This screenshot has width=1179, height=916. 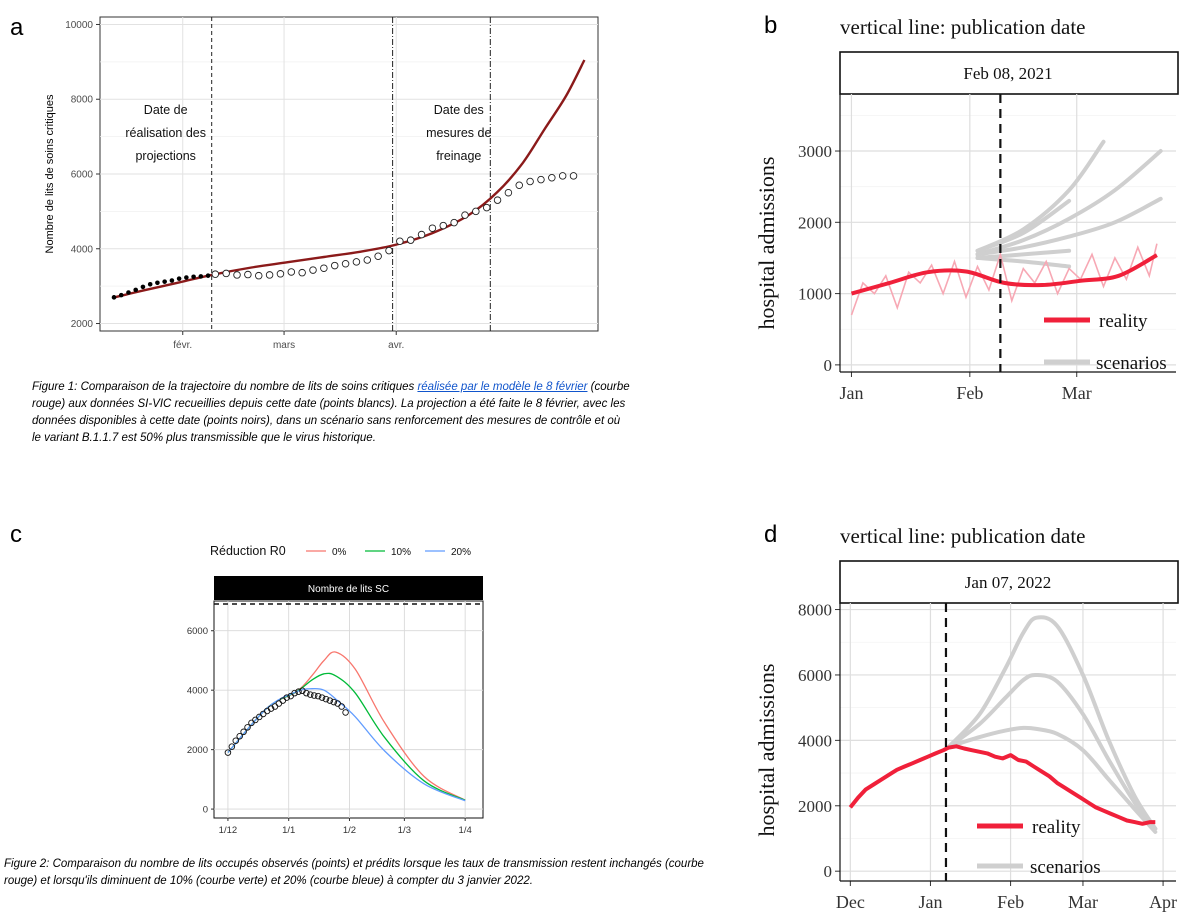 What do you see at coordinates (166, 110) in the screenshot?
I see `annotation-text: Date de` at bounding box center [166, 110].